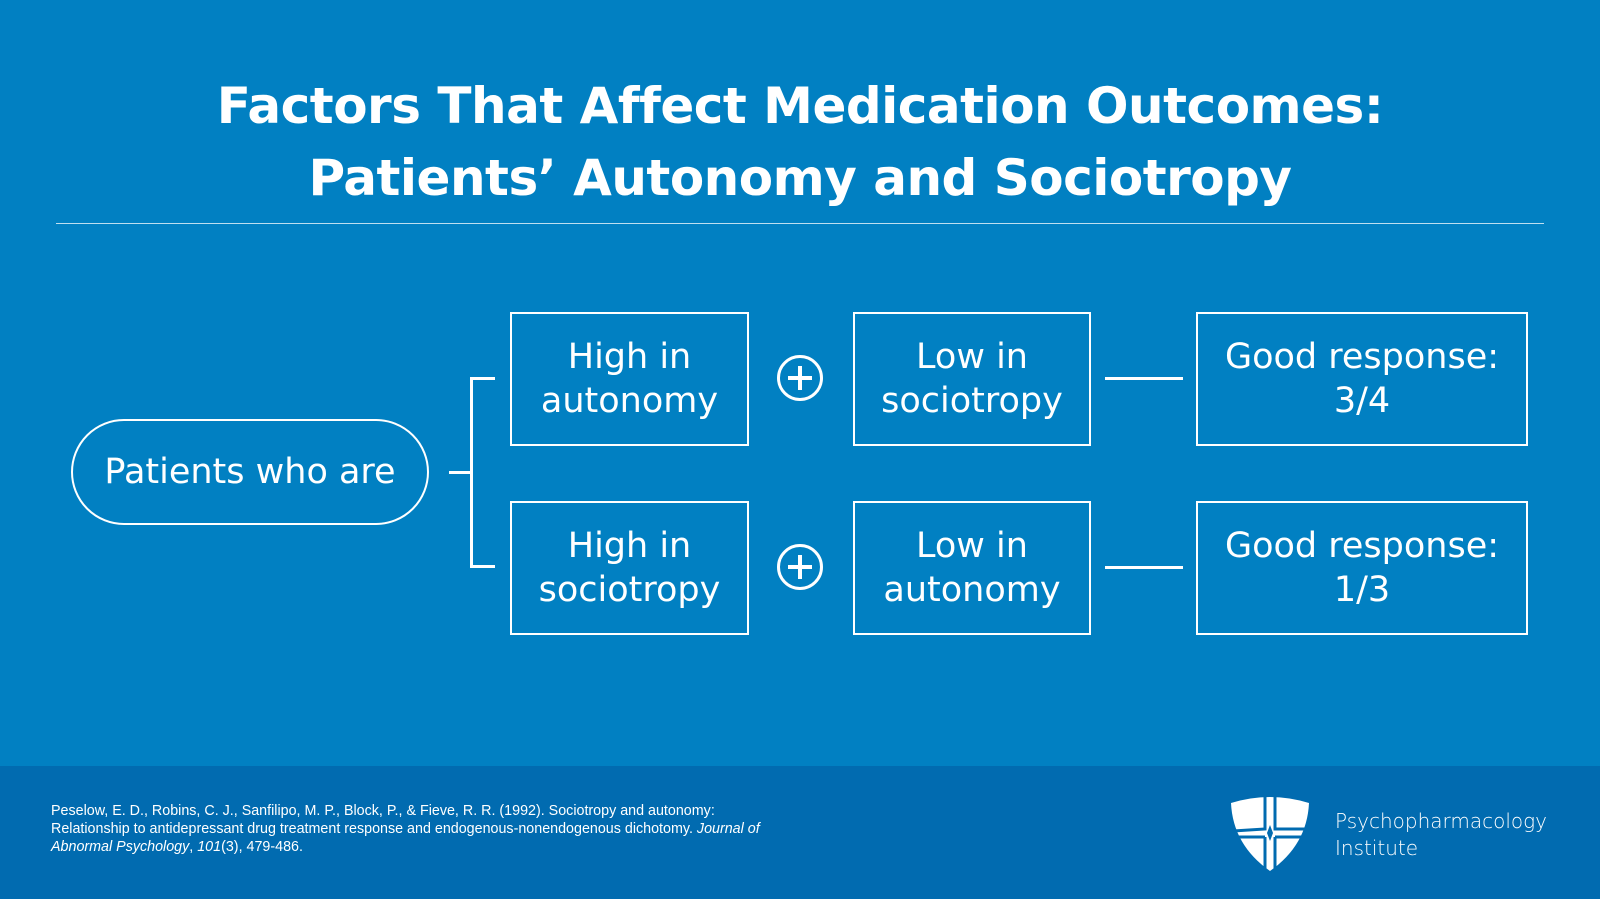 The height and width of the screenshot is (899, 1600). What do you see at coordinates (972, 568) in the screenshot?
I see `row2-second-box: Low in autonomy` at bounding box center [972, 568].